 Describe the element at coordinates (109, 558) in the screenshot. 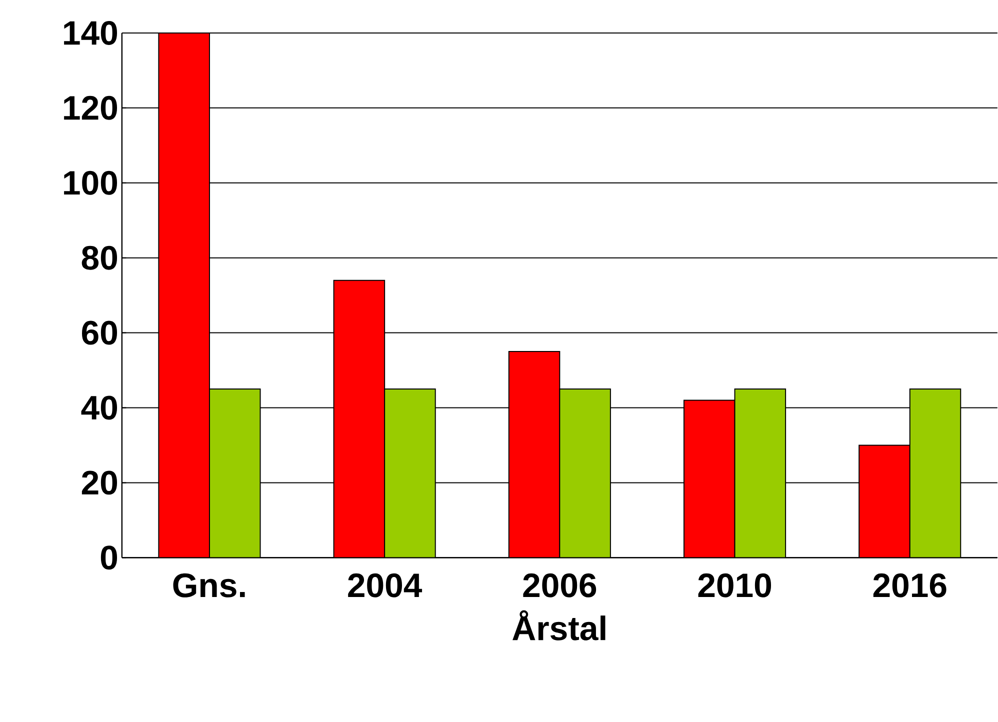

I see `y-tick-label: 0` at that location.